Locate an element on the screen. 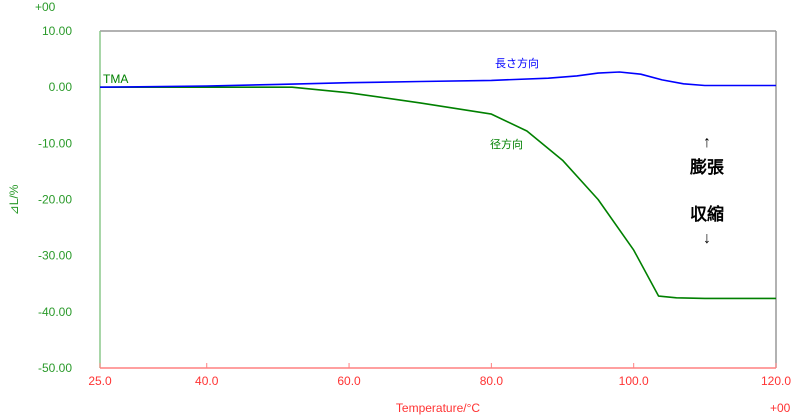 This screenshot has height=420, width=800. x-tick-label: 25.0 is located at coordinates (100, 381).